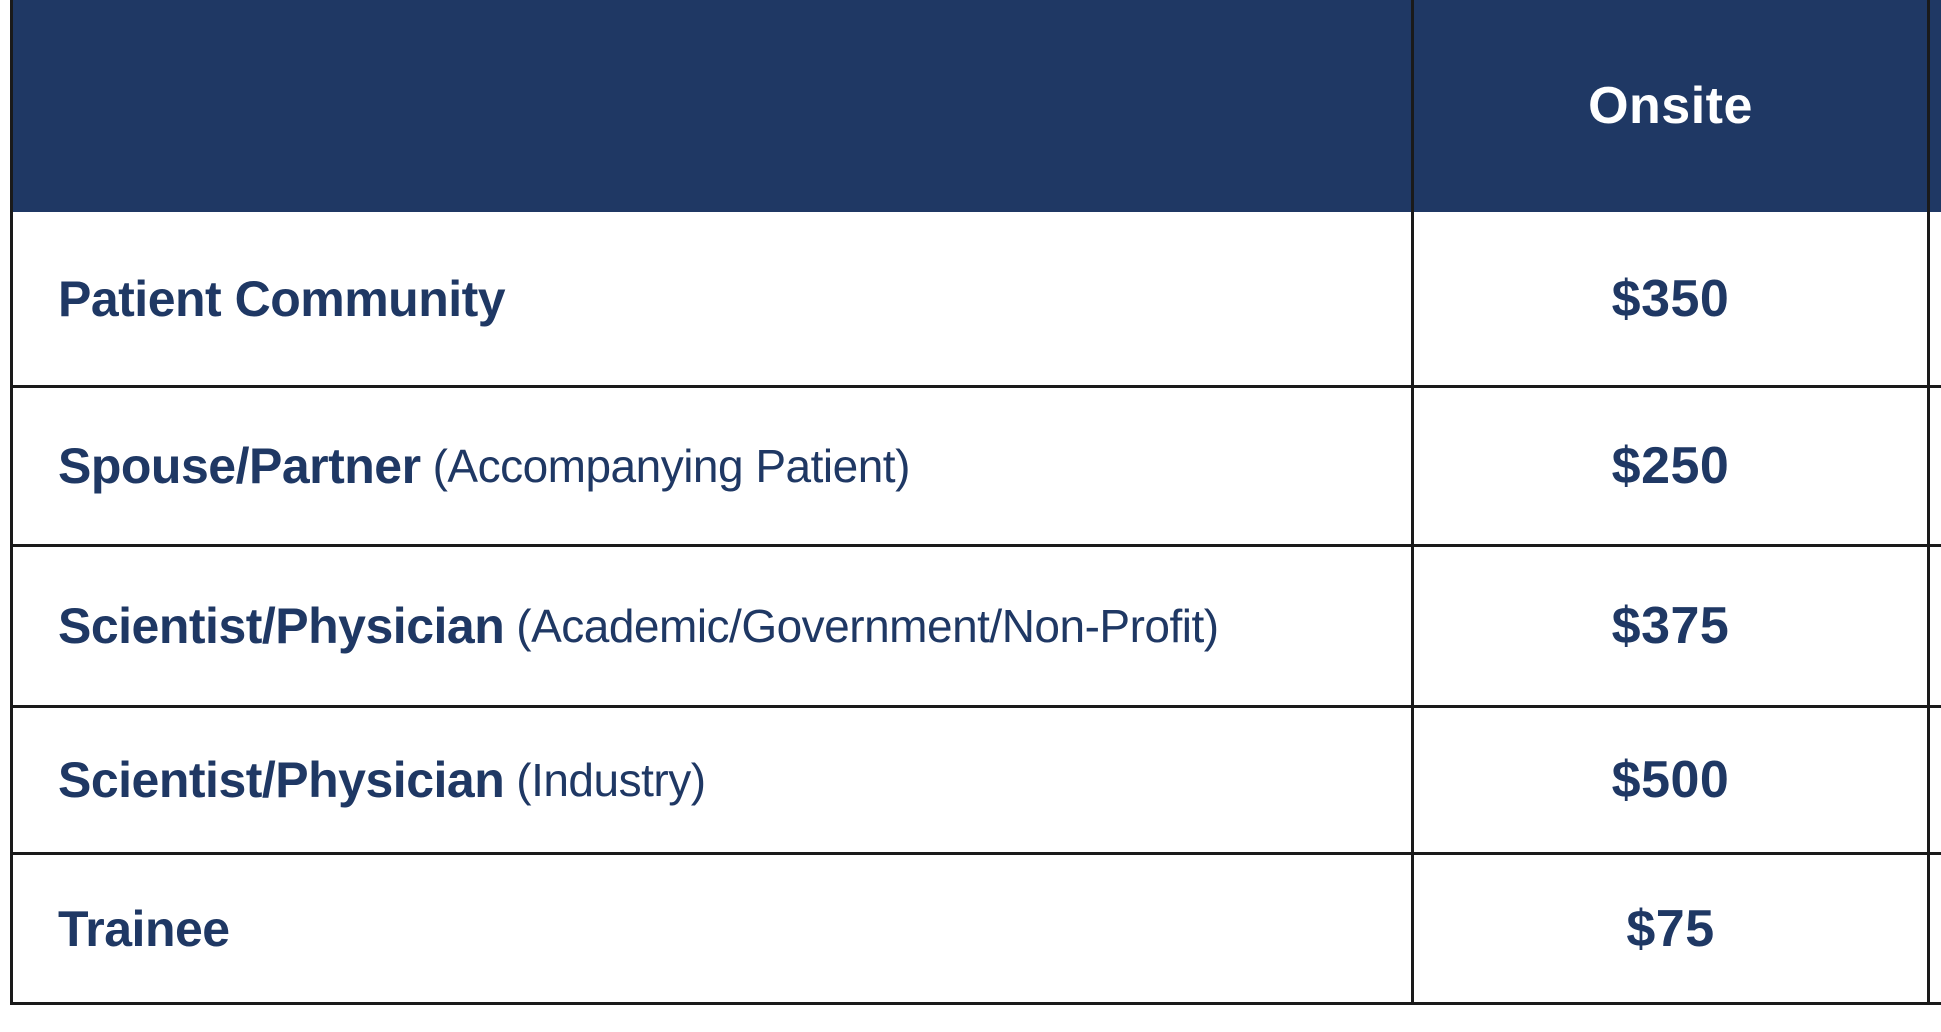 The height and width of the screenshot is (1032, 1941). What do you see at coordinates (671, 466) in the screenshot?
I see `category-detail: (Accompanying Patient)` at bounding box center [671, 466].